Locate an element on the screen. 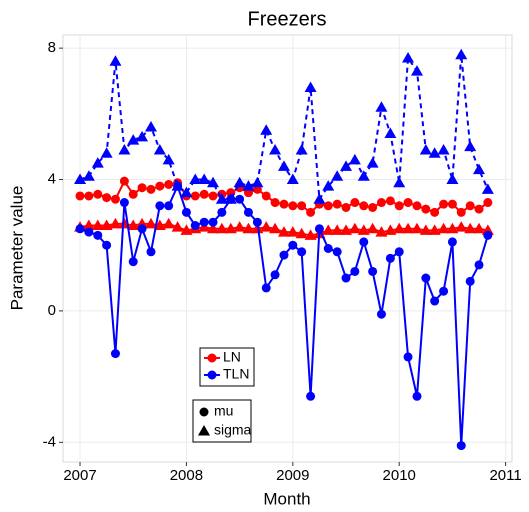 The height and width of the screenshot is (512, 529). y-tick-label: 4 is located at coordinates (52, 178).